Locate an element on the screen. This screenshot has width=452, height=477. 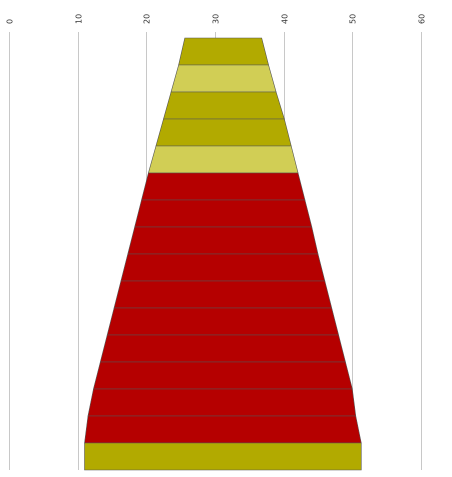
x-tick-label: 60 is located at coordinates (422, 19).